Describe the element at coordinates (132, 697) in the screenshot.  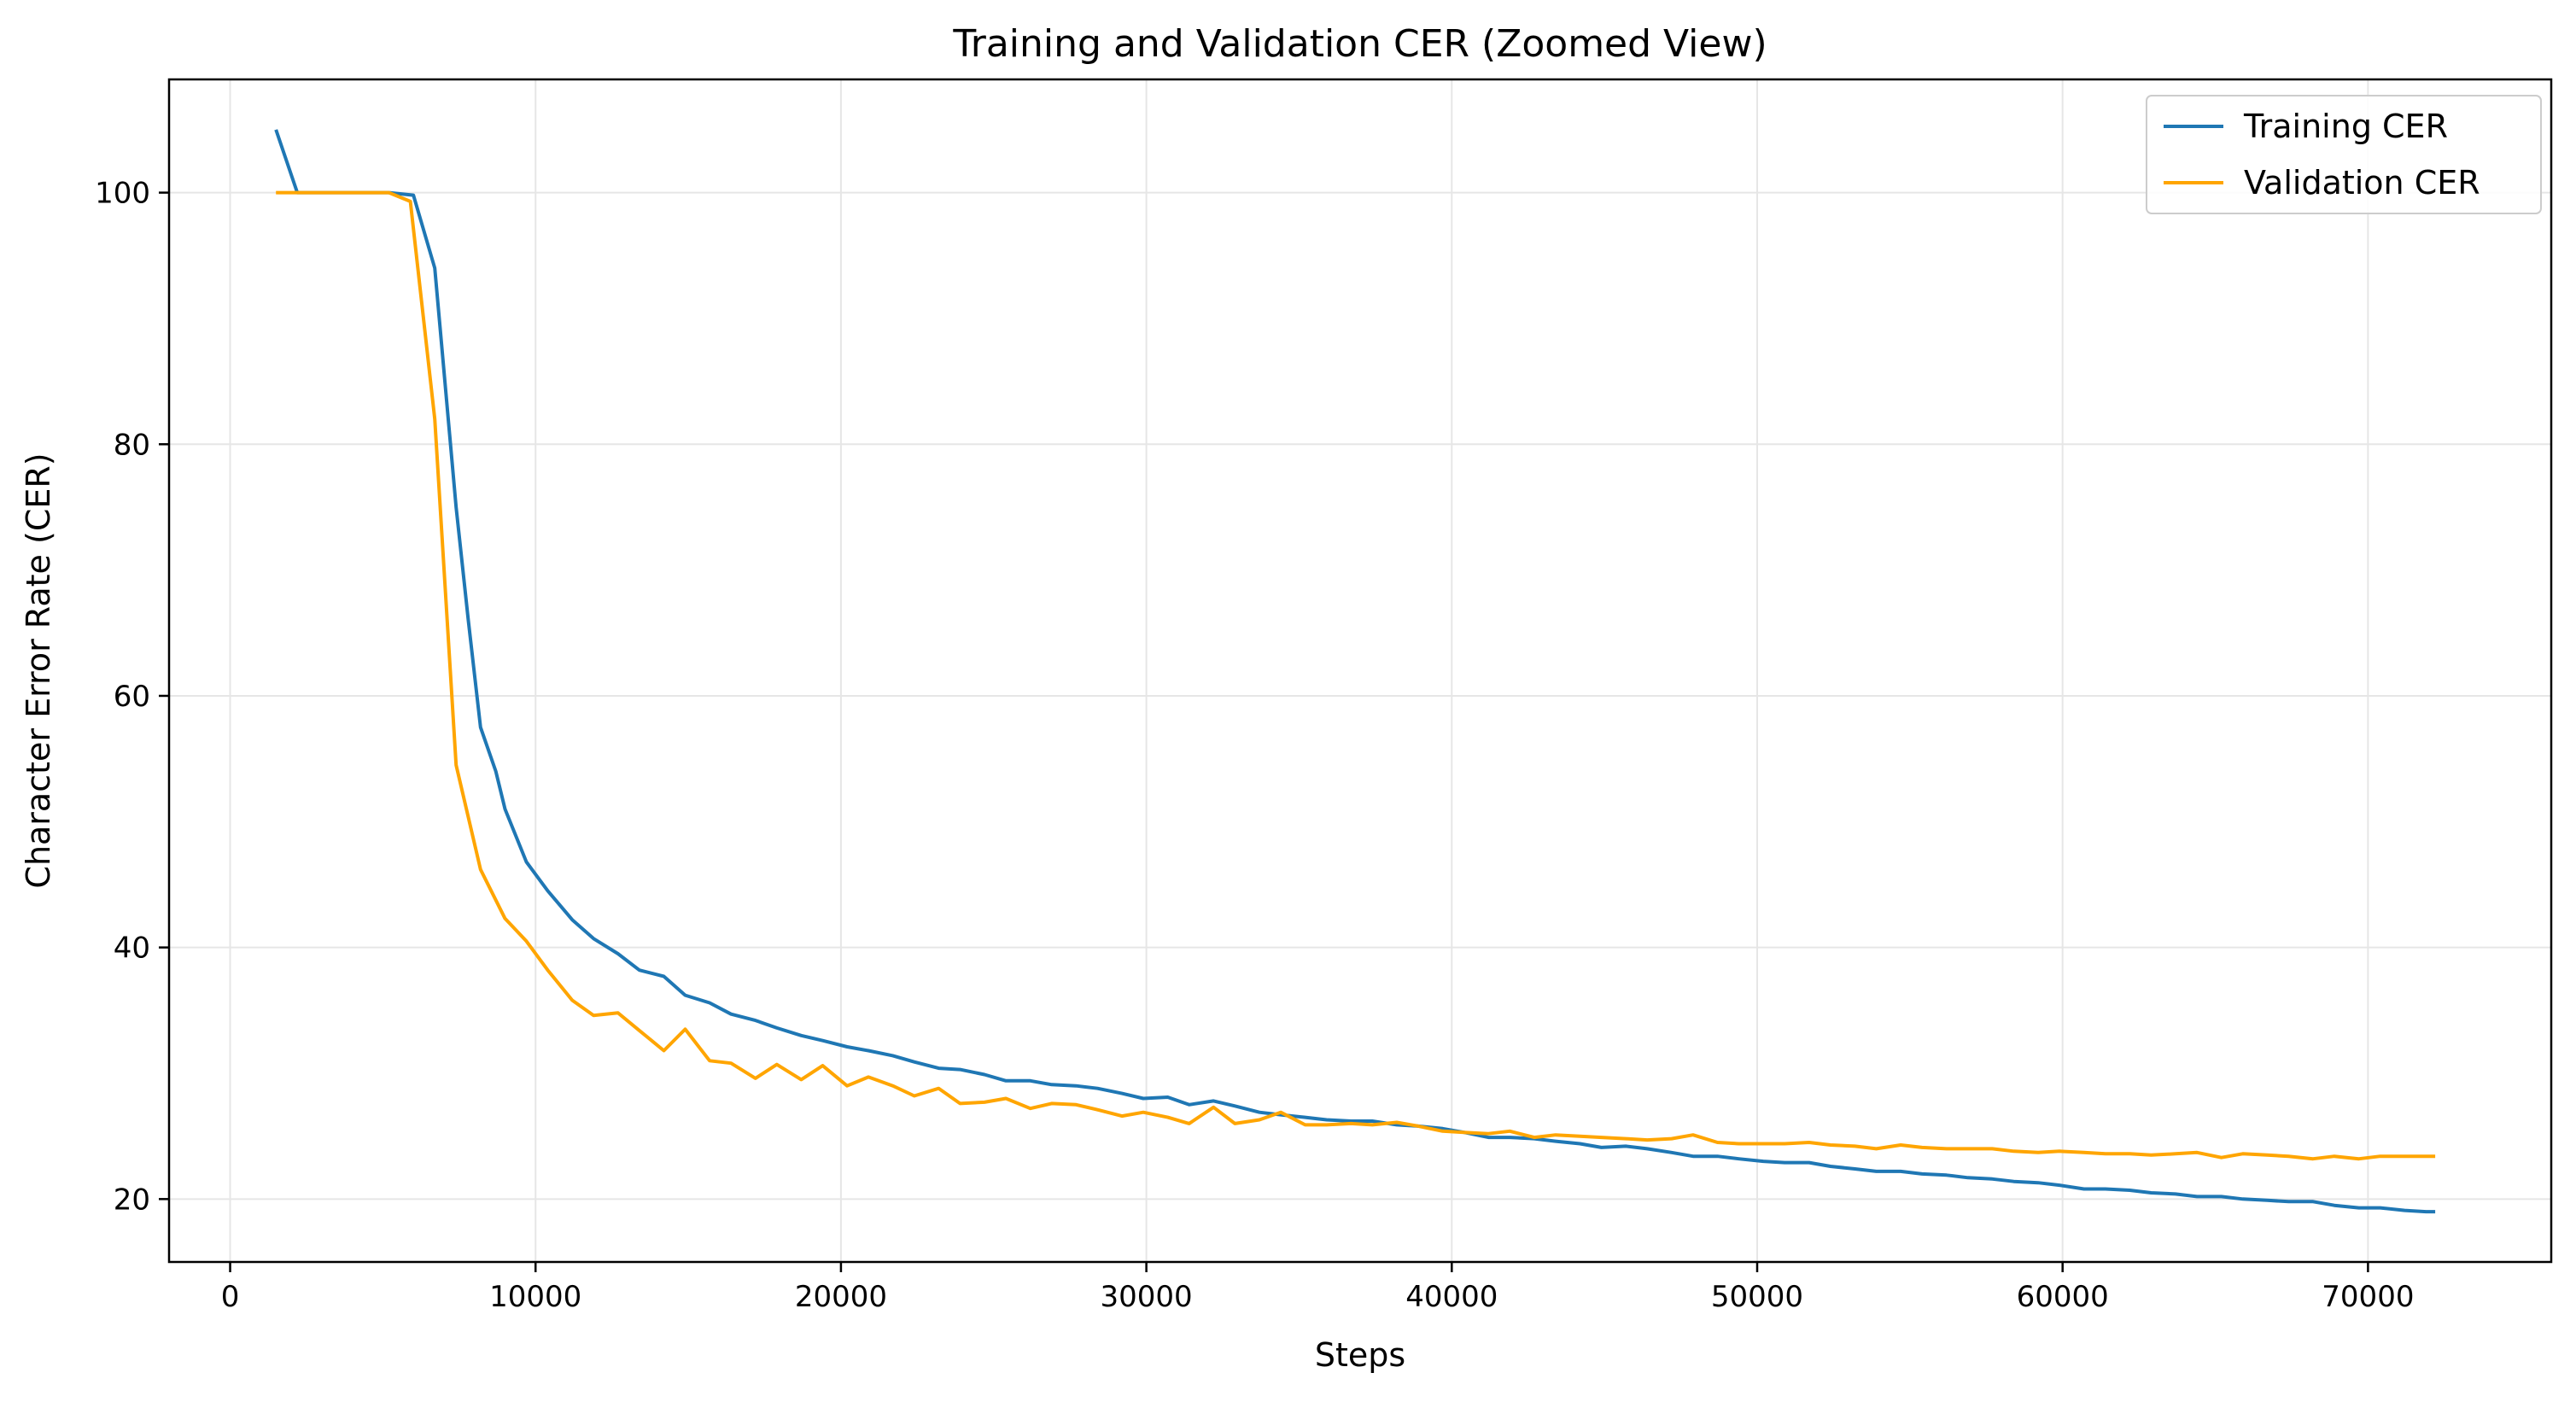
I see `y-tick-label: 60` at that location.